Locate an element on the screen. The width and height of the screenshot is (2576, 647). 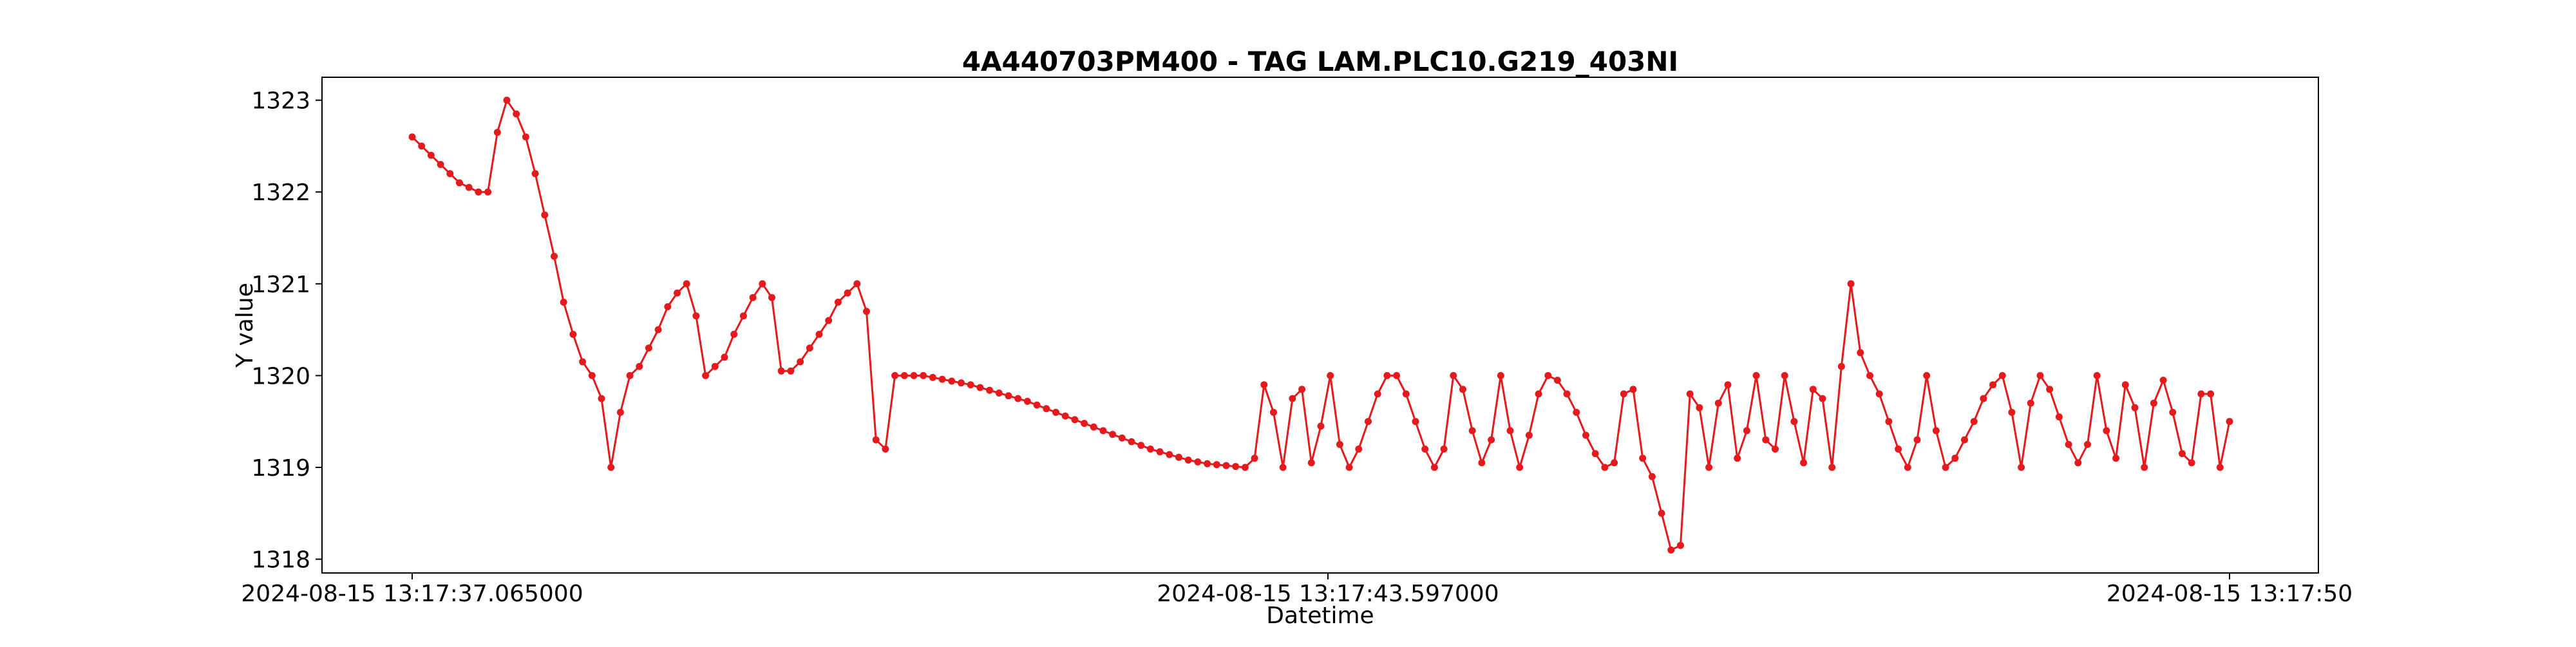
y-tick-label: 1322 is located at coordinates (280, 193).